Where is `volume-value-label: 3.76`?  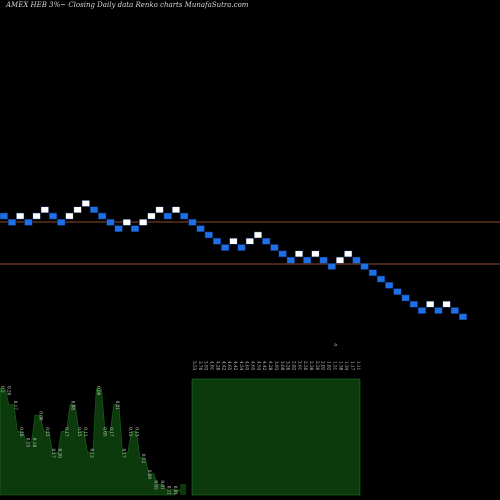 volume-value-label: 3.76 is located at coordinates (200, 366).